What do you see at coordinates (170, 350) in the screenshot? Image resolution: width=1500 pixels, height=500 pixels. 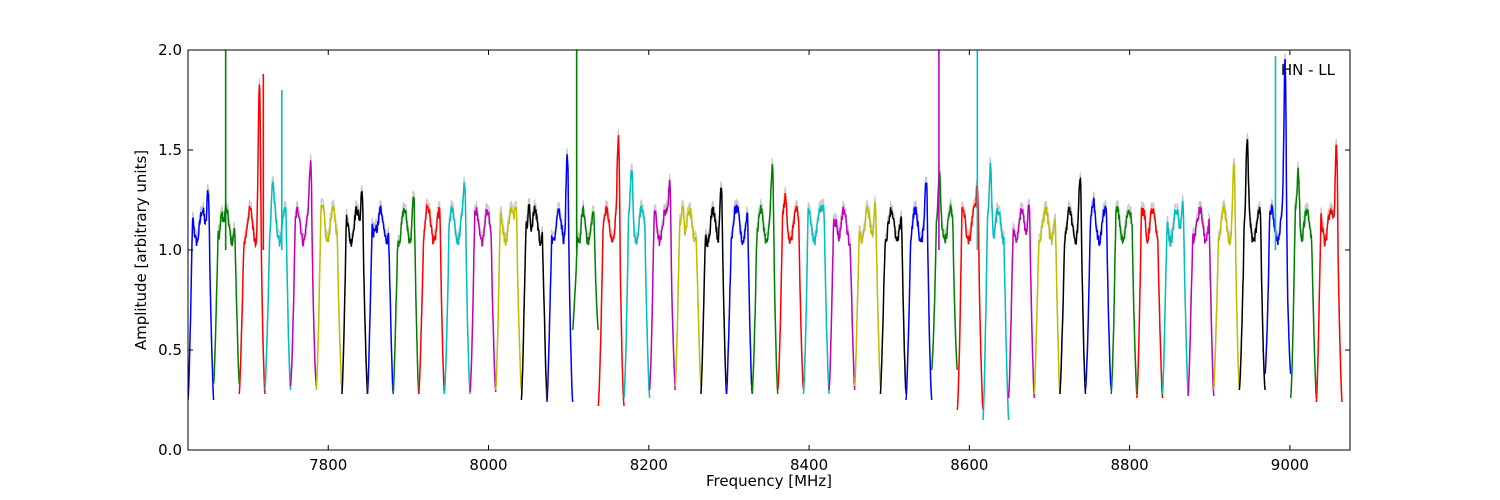 I see `y-tick-label: 0.5` at bounding box center [170, 350].